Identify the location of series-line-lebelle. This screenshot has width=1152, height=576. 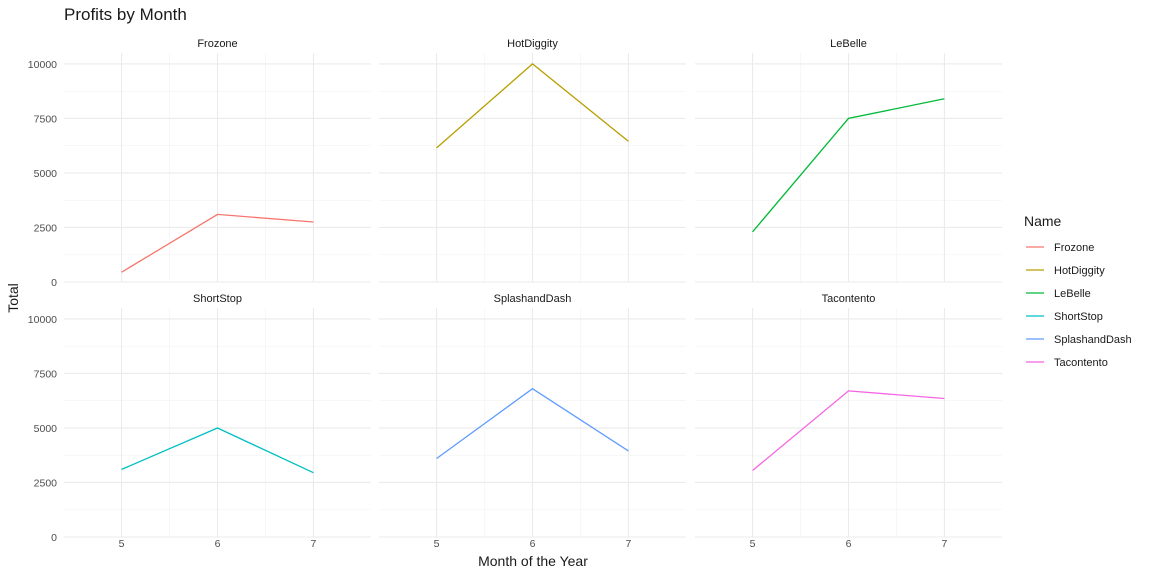
(848, 165).